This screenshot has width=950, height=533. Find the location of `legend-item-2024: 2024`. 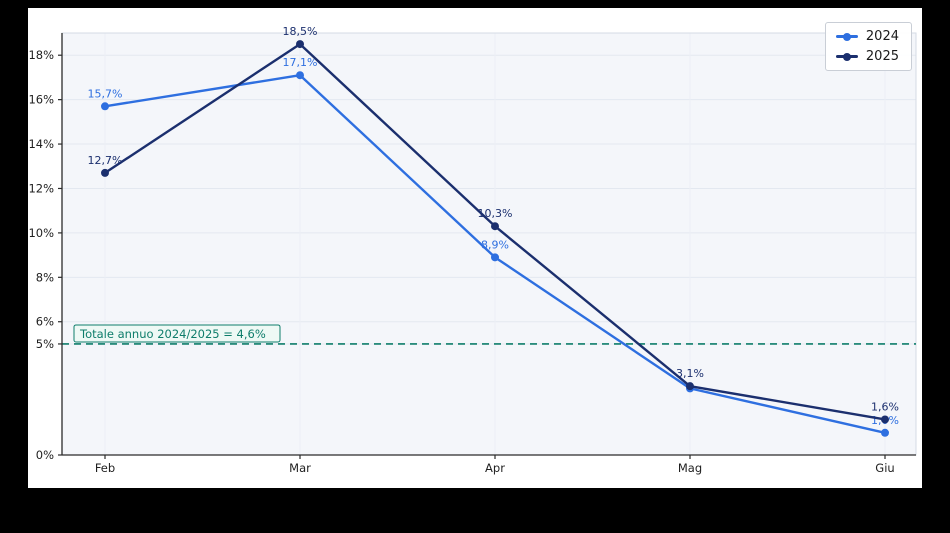

legend-item-2024: 2024 is located at coordinates (867, 36).